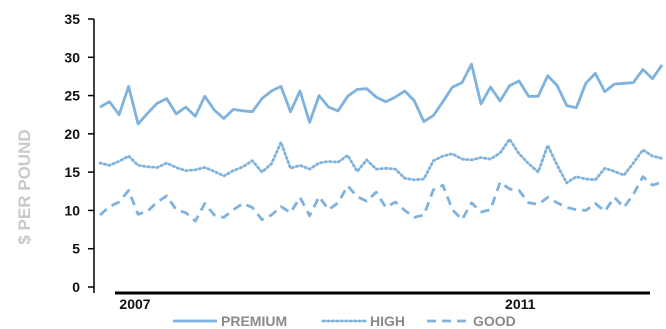 This screenshot has width=666, height=329. What do you see at coordinates (344, 321) in the screenshot?
I see `legend: PREMIUM HIGH GOOD` at bounding box center [344, 321].